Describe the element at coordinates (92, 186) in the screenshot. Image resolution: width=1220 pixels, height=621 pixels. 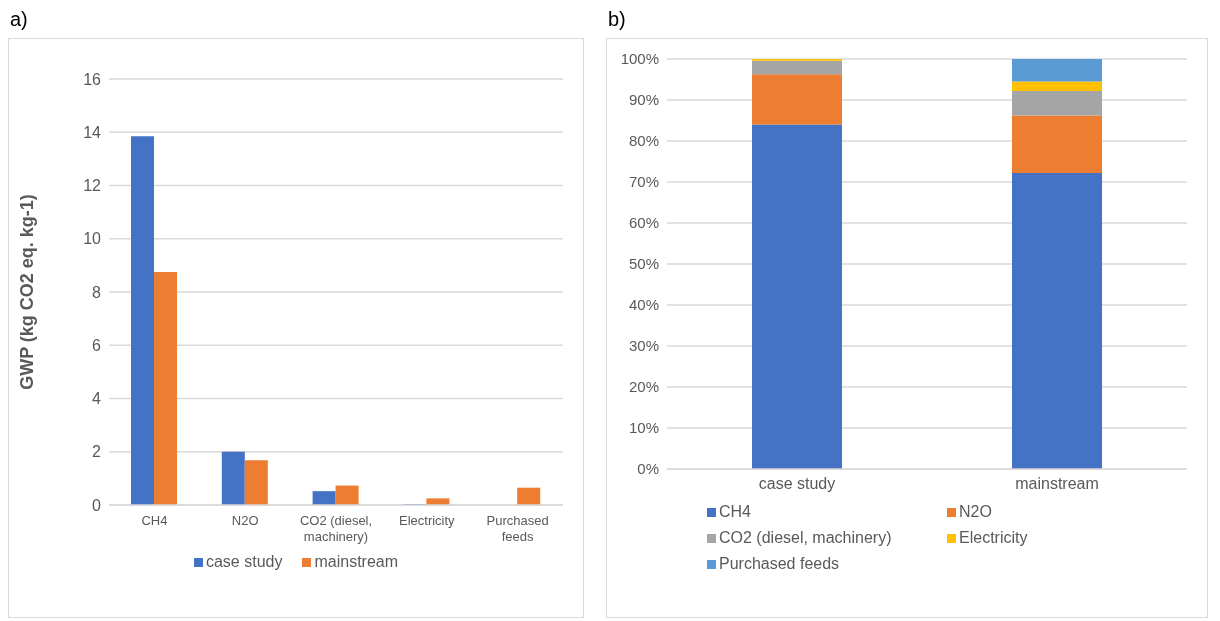
I see `y-tick-label: 12` at that location.